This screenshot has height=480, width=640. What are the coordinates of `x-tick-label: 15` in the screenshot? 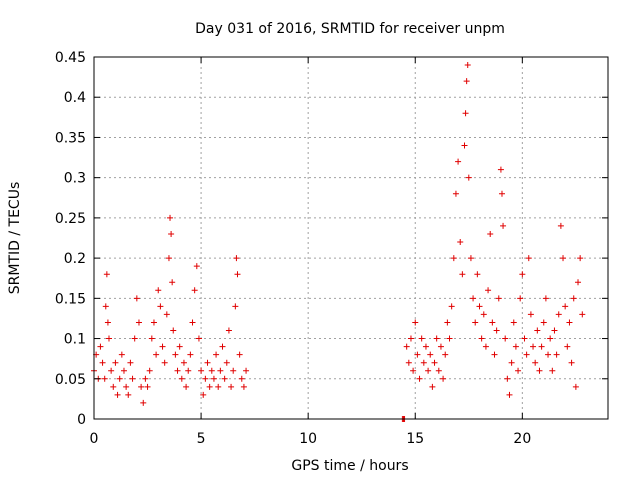 It's located at (415, 439).